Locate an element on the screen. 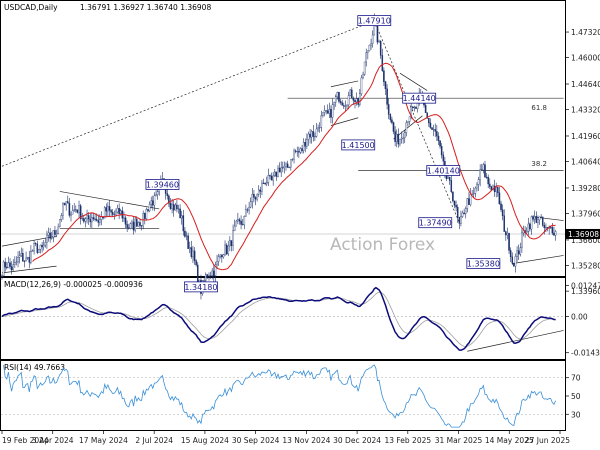 This screenshot has width=600, height=450. price-tick: 1.35280 is located at coordinates (585, 266).